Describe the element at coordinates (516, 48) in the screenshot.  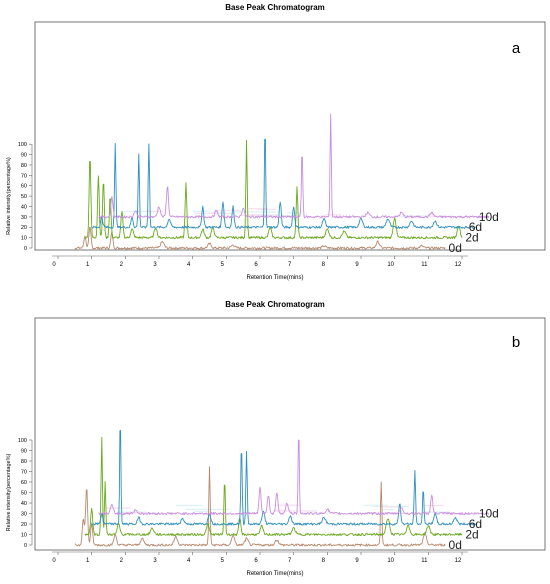
I see `panel-label: a` at that location.